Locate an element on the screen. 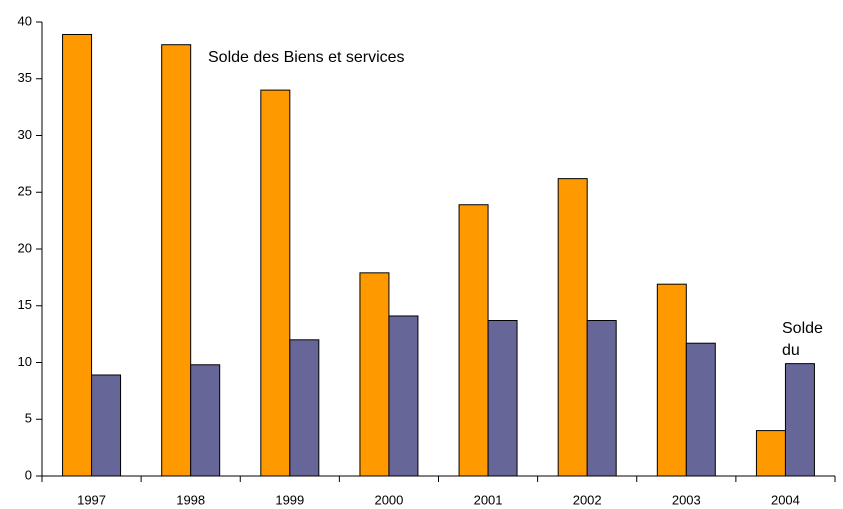  y-tick-label: 15 is located at coordinates (25, 304).